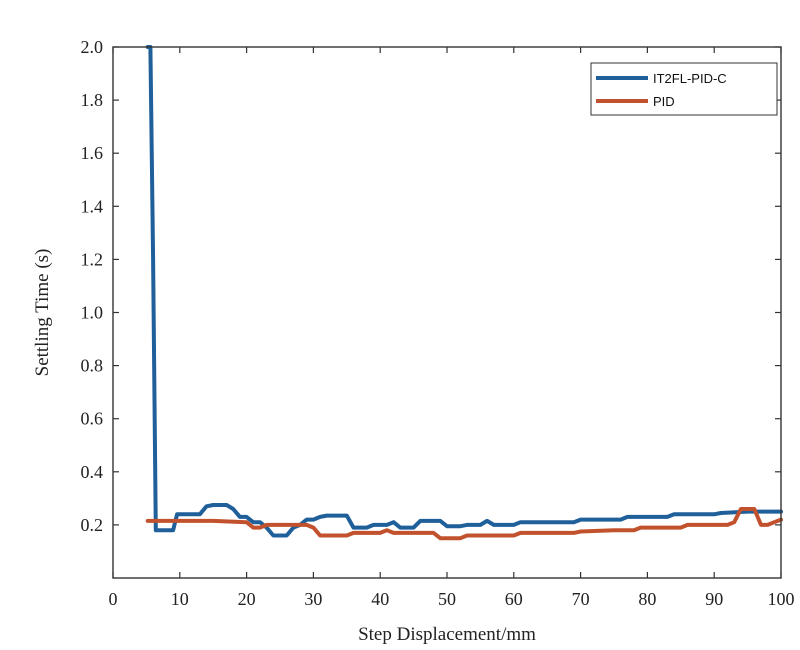 The height and width of the screenshot is (650, 800). Describe the element at coordinates (42, 313) in the screenshot. I see `y-axis-title: Settling Time (s)` at that location.